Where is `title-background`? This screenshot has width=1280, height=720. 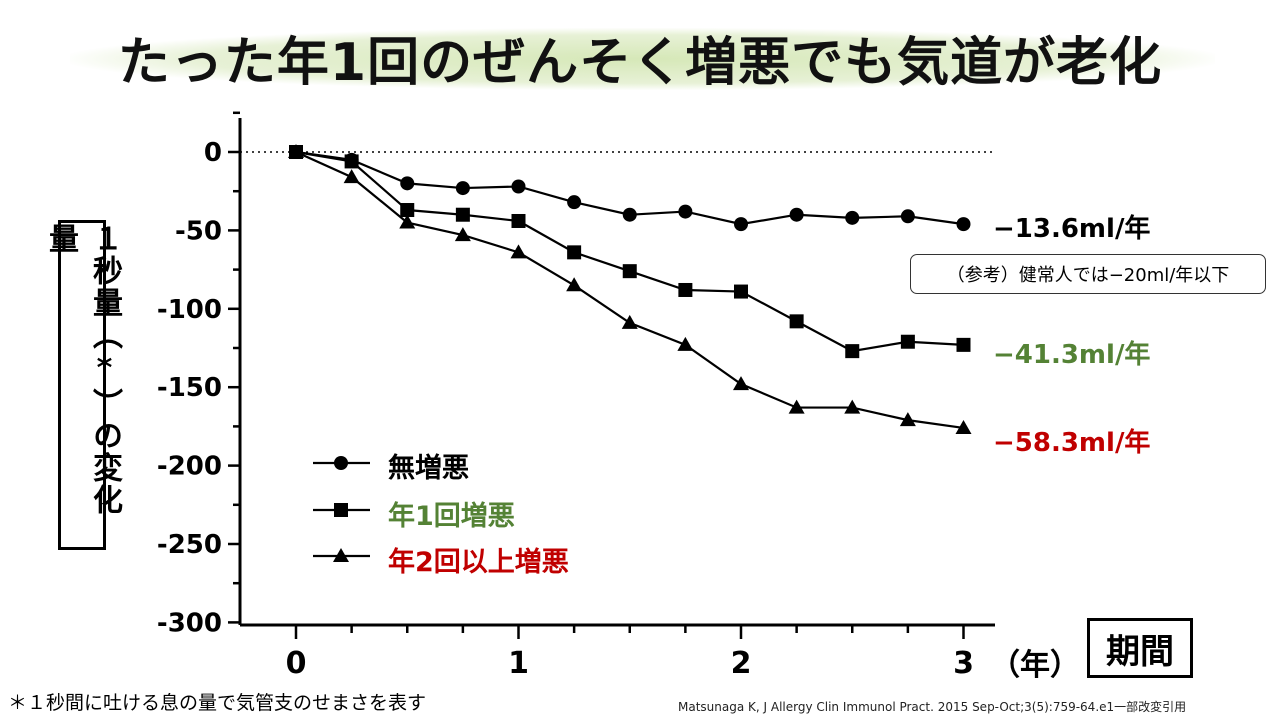 title-background is located at coordinates (642, 59).